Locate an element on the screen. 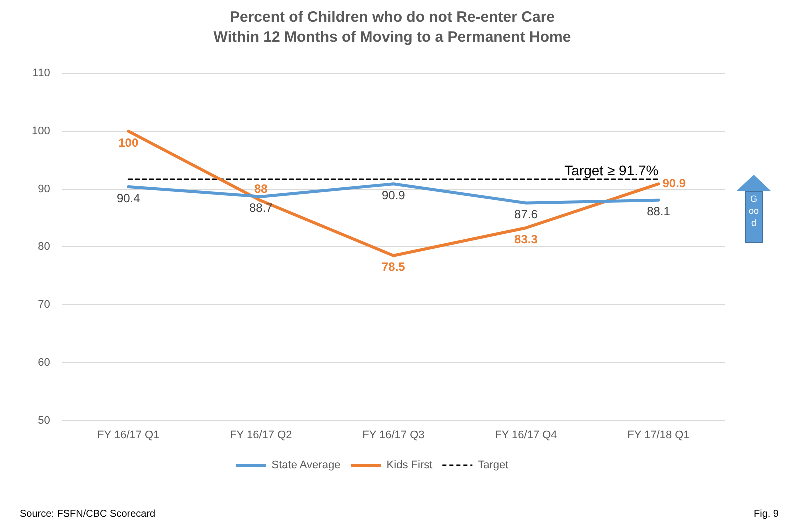 This screenshot has height=521, width=785. data-label: 90.4 is located at coordinates (128, 198).